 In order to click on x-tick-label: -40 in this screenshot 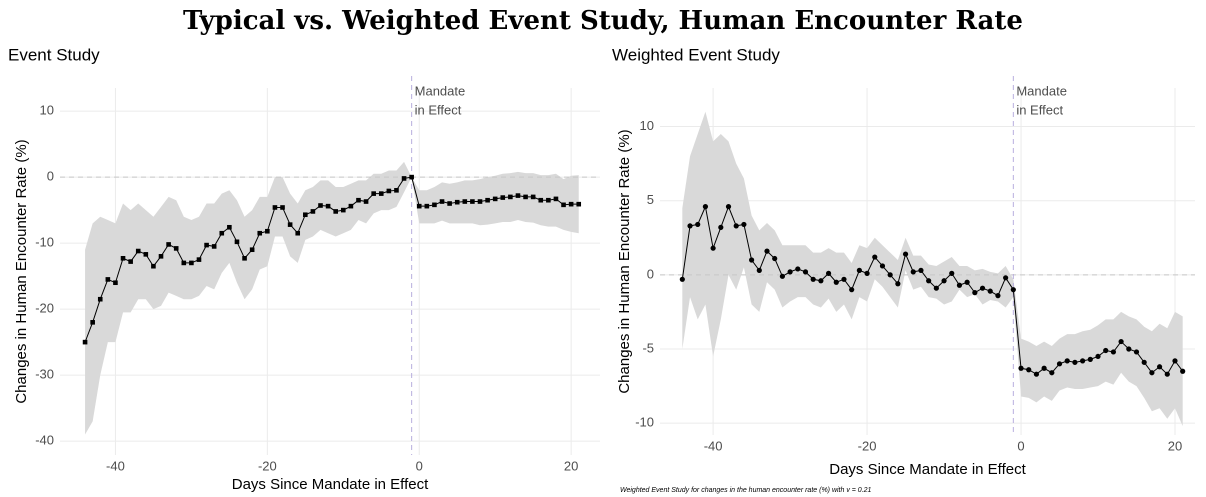, I will do `click(115, 465)`.